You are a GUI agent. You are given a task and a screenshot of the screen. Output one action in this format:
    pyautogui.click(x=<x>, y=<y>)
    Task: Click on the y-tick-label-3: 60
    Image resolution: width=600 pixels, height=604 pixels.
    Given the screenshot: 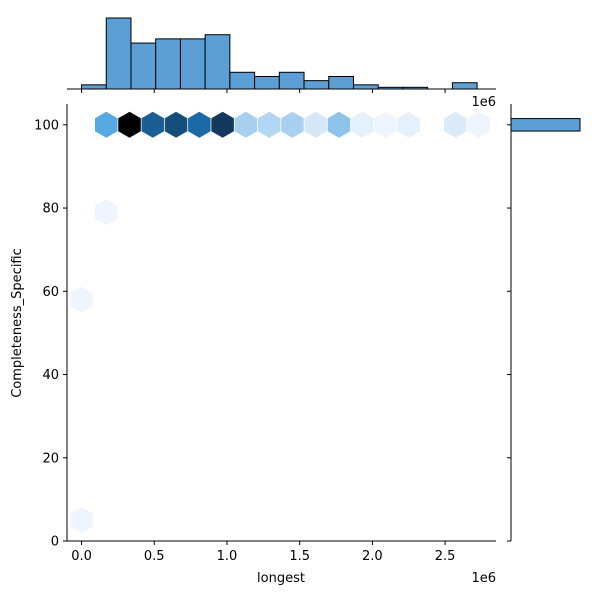 What is the action you would take?
    pyautogui.click(x=50, y=292)
    